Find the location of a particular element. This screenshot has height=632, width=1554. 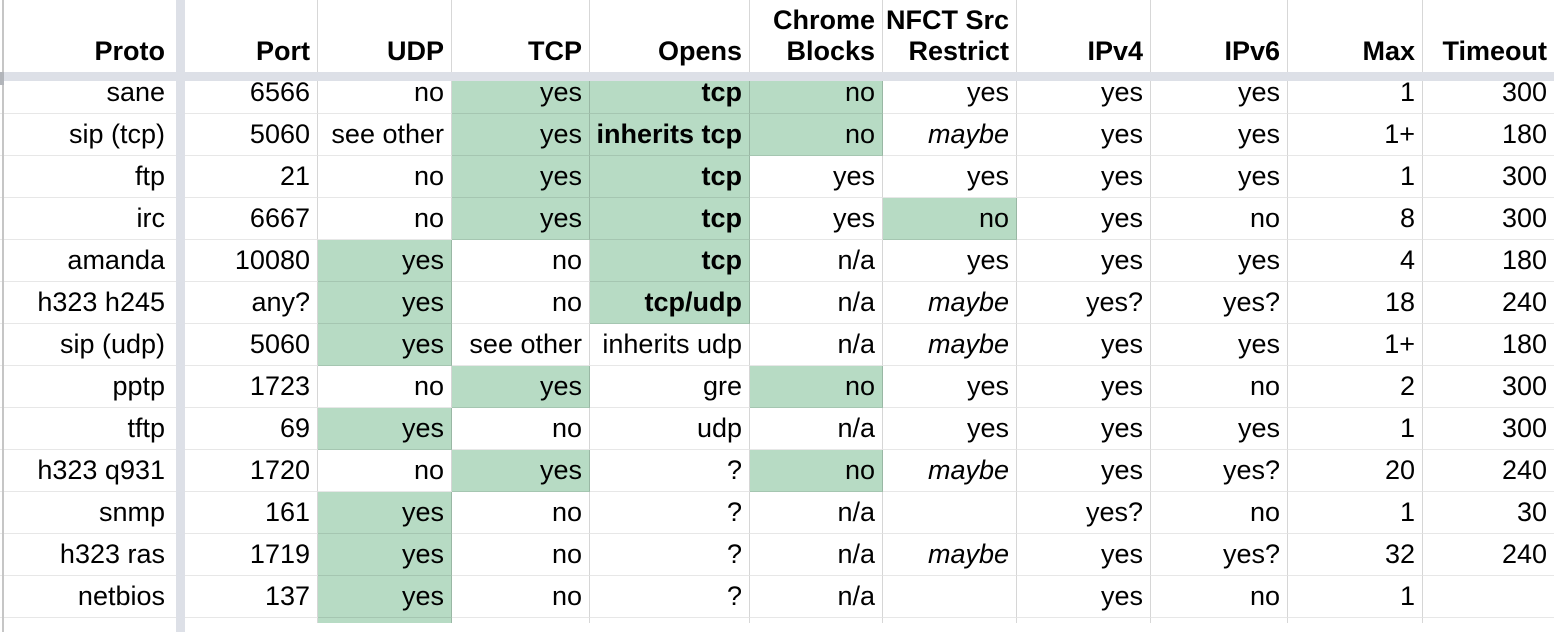

cell-chrome-blocks is located at coordinates (816, 620).